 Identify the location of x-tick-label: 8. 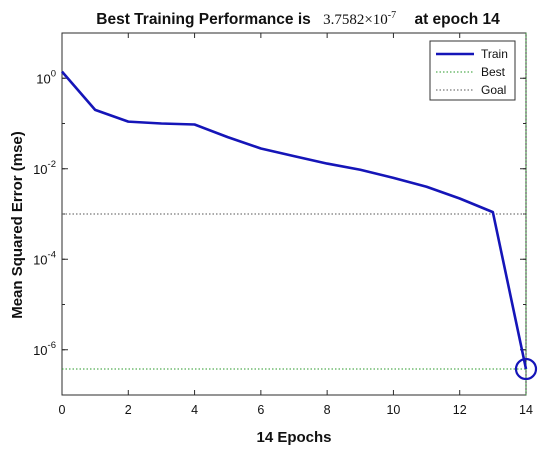
(327, 410).